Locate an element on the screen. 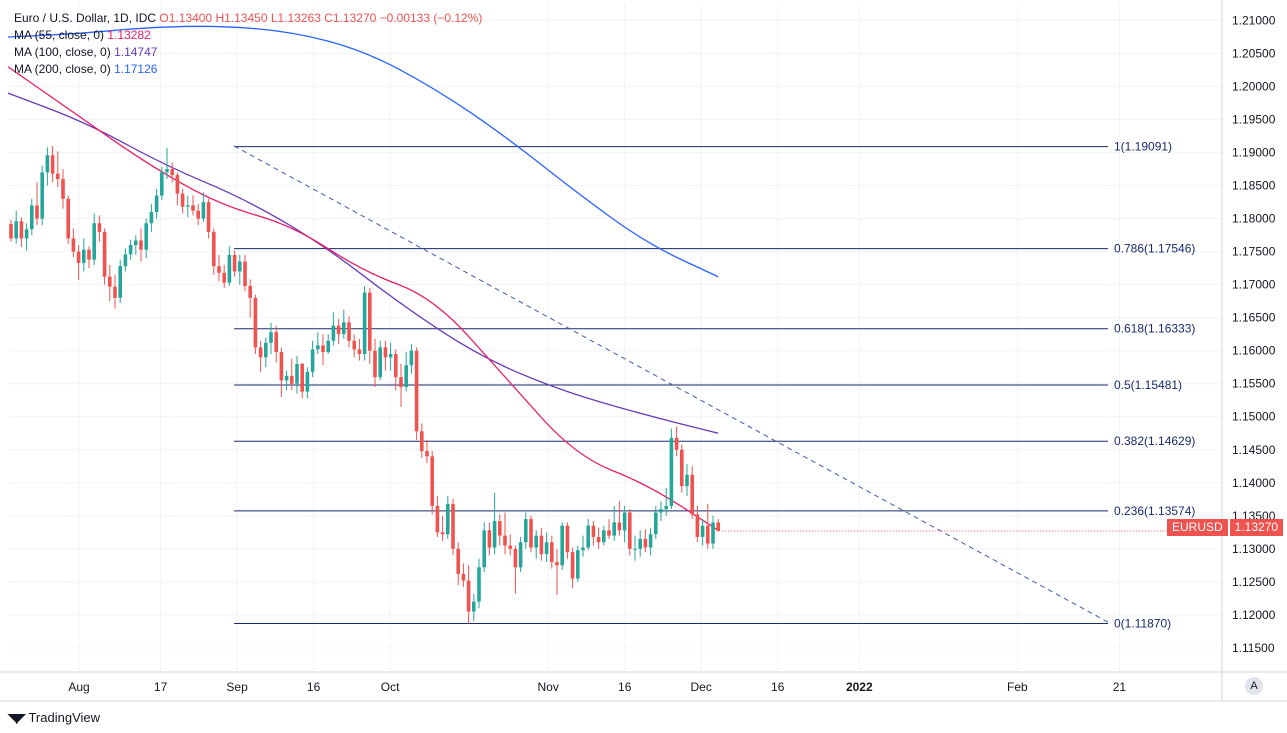 This screenshot has height=733, width=1287. brand: ◥◤ TradingView is located at coordinates (54, 717).